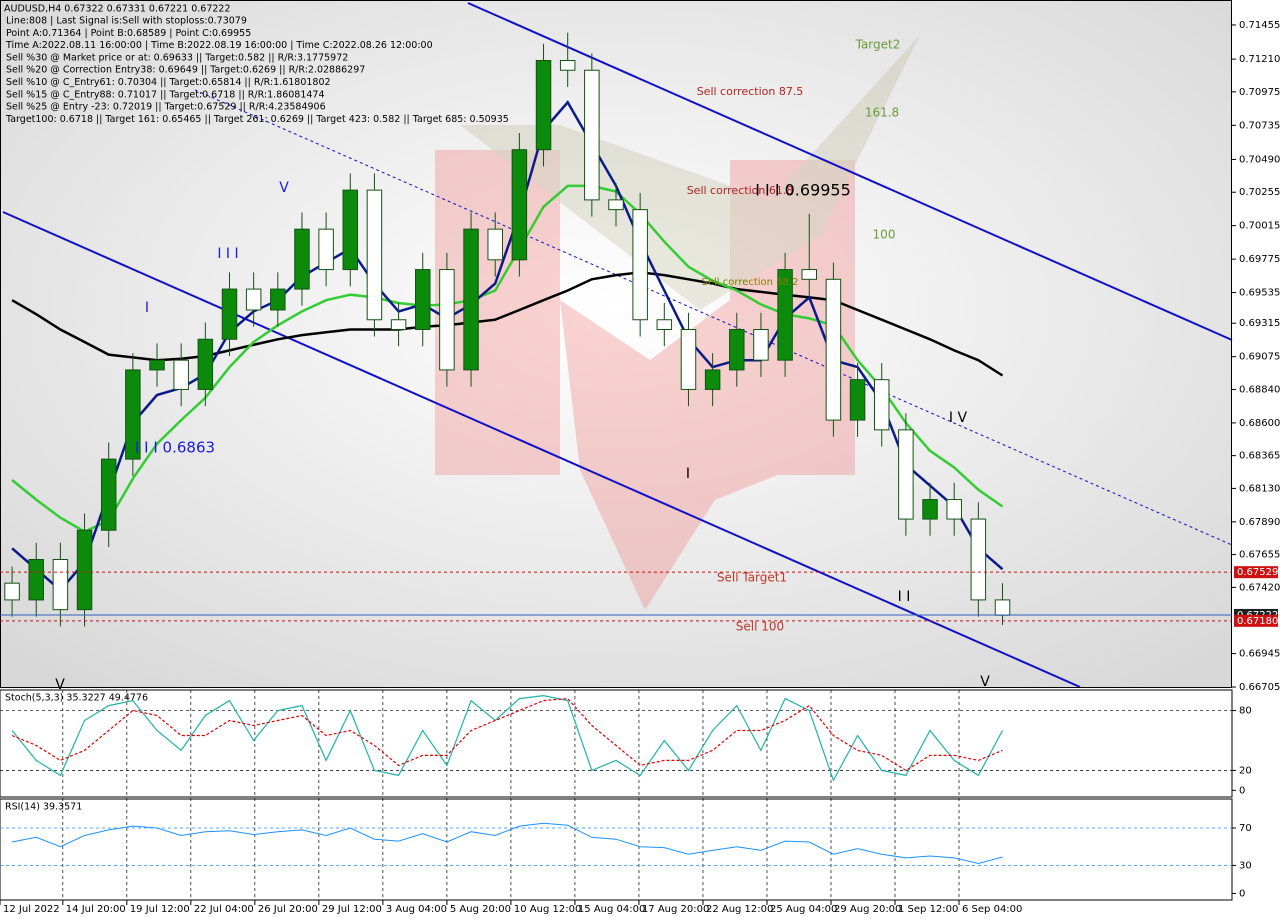 The height and width of the screenshot is (920, 1280). What do you see at coordinates (675, 909) in the screenshot?
I see `x-tick-label: 17 Aug 20:00` at bounding box center [675, 909].